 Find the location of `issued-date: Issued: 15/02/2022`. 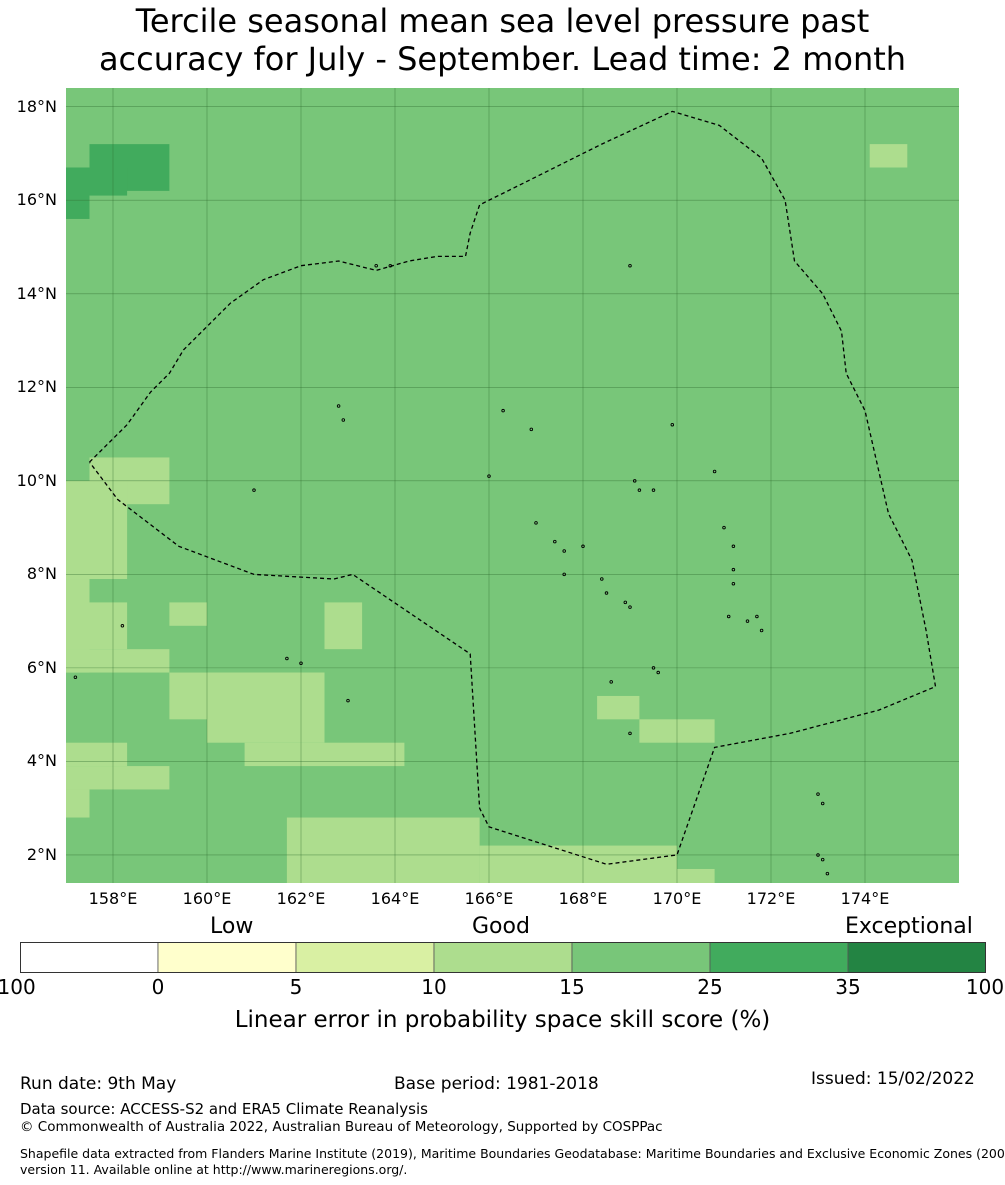

issued-date: Issued: 15/02/2022 is located at coordinates (893, 1079).